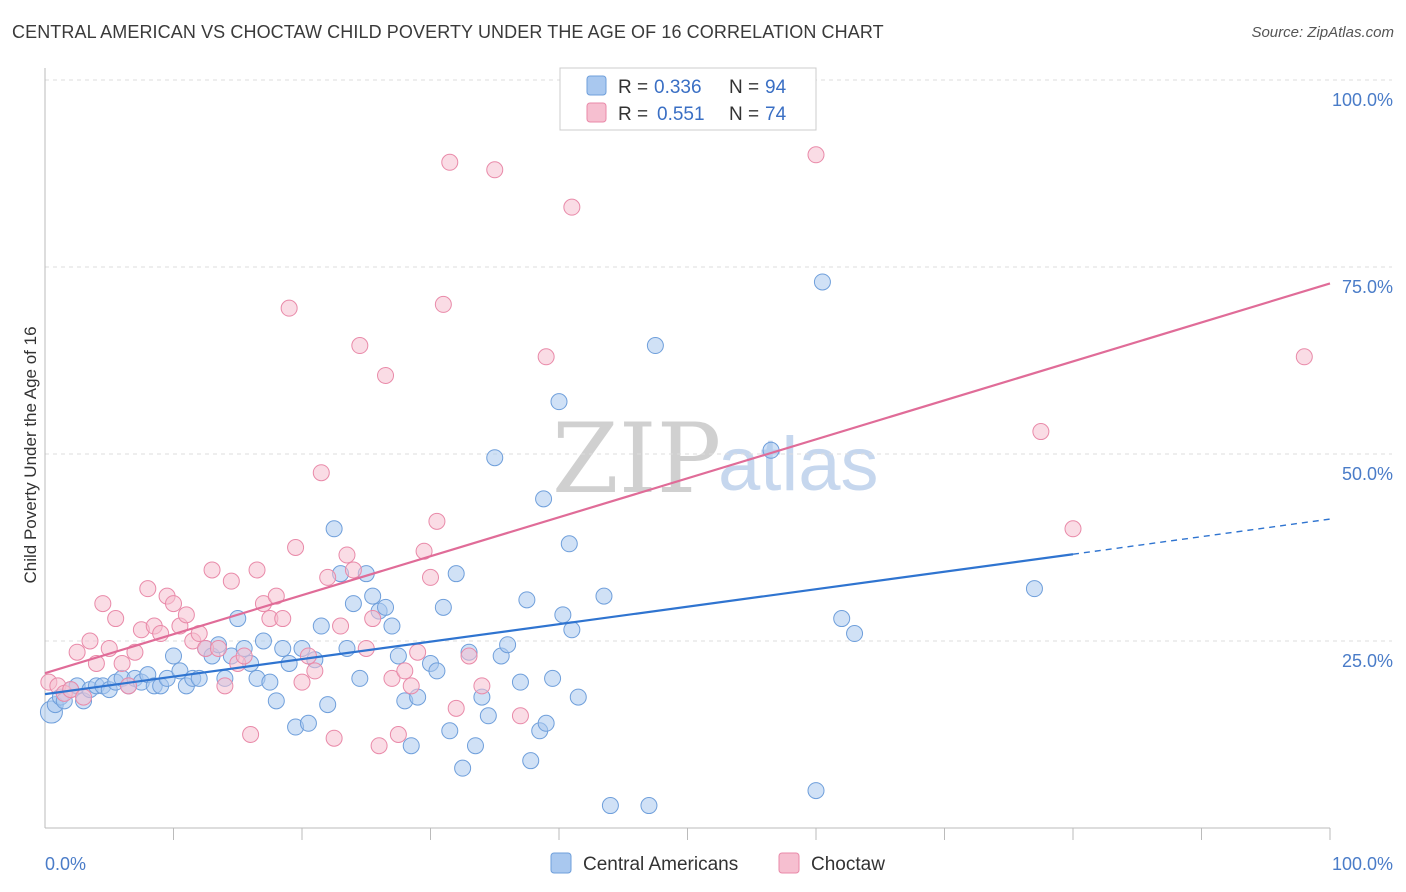 Image resolution: width=1406 pixels, height=892 pixels. Describe the element at coordinates (660, 864) in the screenshot. I see `bottom-legend-label-central-americans: Central Americans` at that location.